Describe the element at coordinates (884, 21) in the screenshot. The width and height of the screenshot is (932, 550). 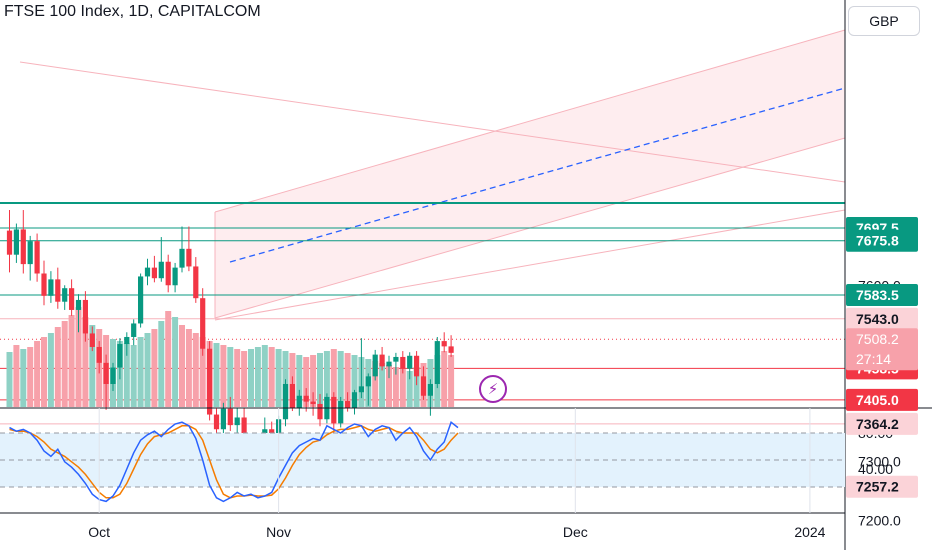
I see `currency-button: GBP` at that location.